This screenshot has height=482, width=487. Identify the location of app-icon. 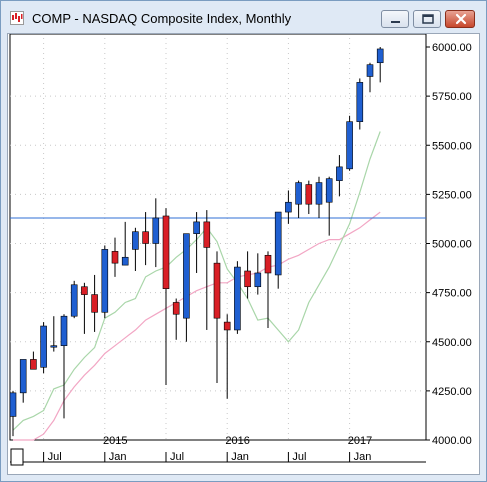
(17, 18).